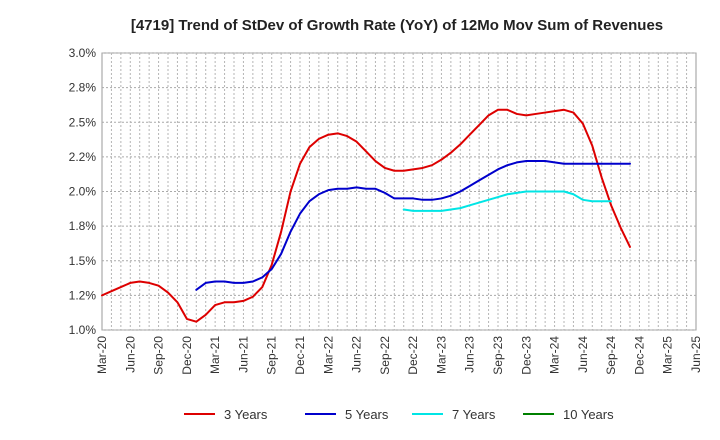 Image resolution: width=720 pixels, height=440 pixels. Describe the element at coordinates (102, 355) in the screenshot. I see `x-tick-label: Mar-20` at that location.